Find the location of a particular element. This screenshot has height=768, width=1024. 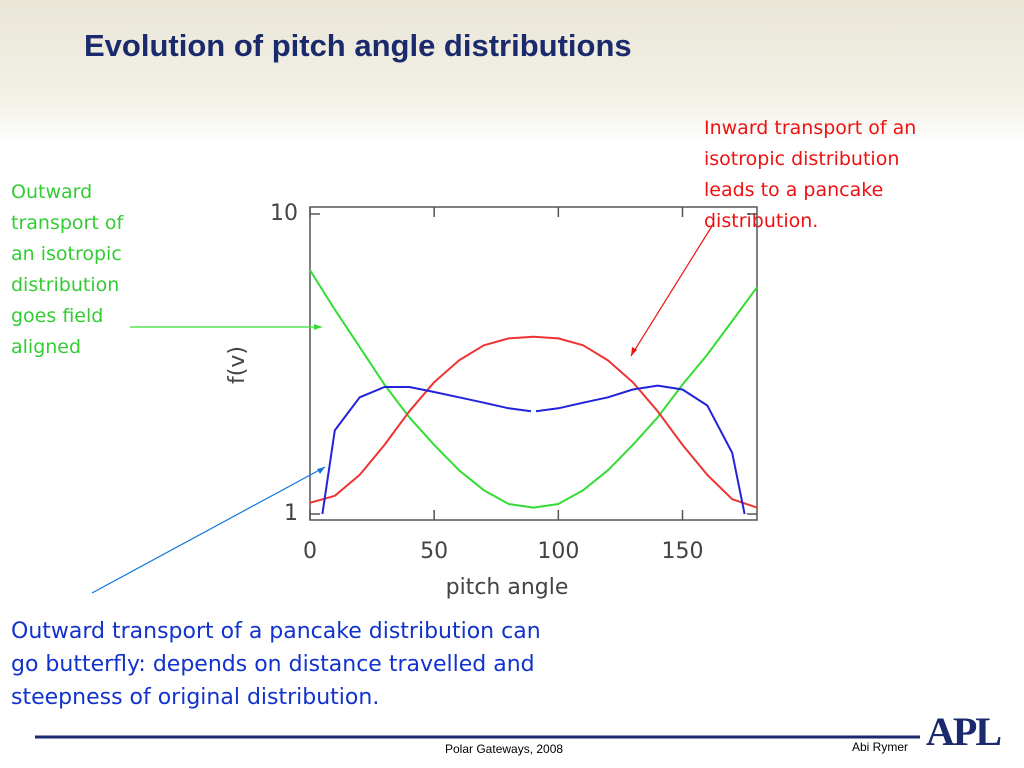

x-tick-label: 0 is located at coordinates (310, 551).